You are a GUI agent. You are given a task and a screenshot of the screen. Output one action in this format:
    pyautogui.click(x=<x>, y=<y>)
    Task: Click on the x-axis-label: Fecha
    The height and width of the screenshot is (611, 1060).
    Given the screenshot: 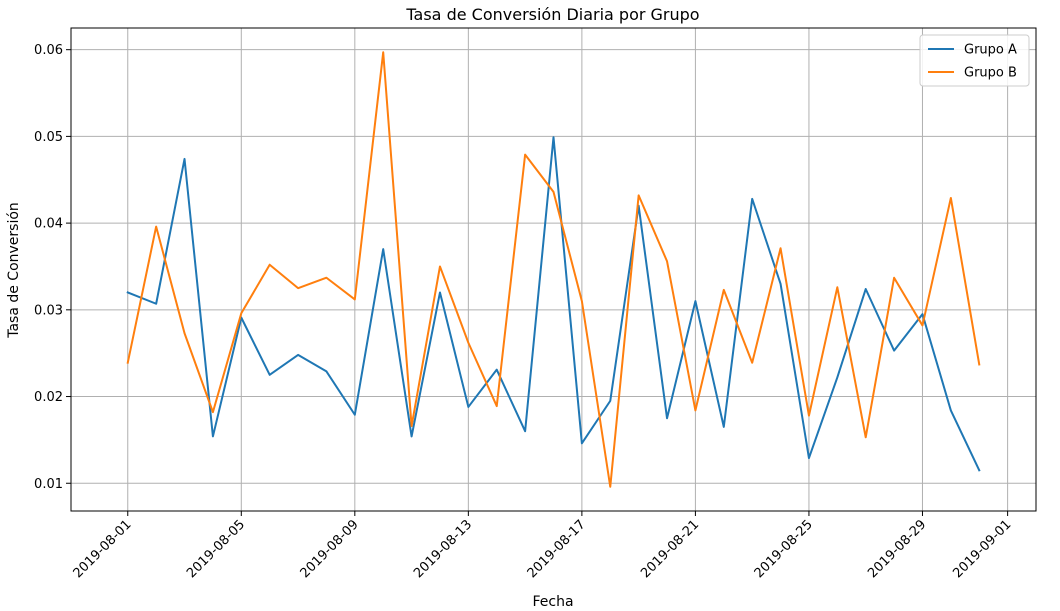 What is the action you would take?
    pyautogui.click(x=552, y=602)
    